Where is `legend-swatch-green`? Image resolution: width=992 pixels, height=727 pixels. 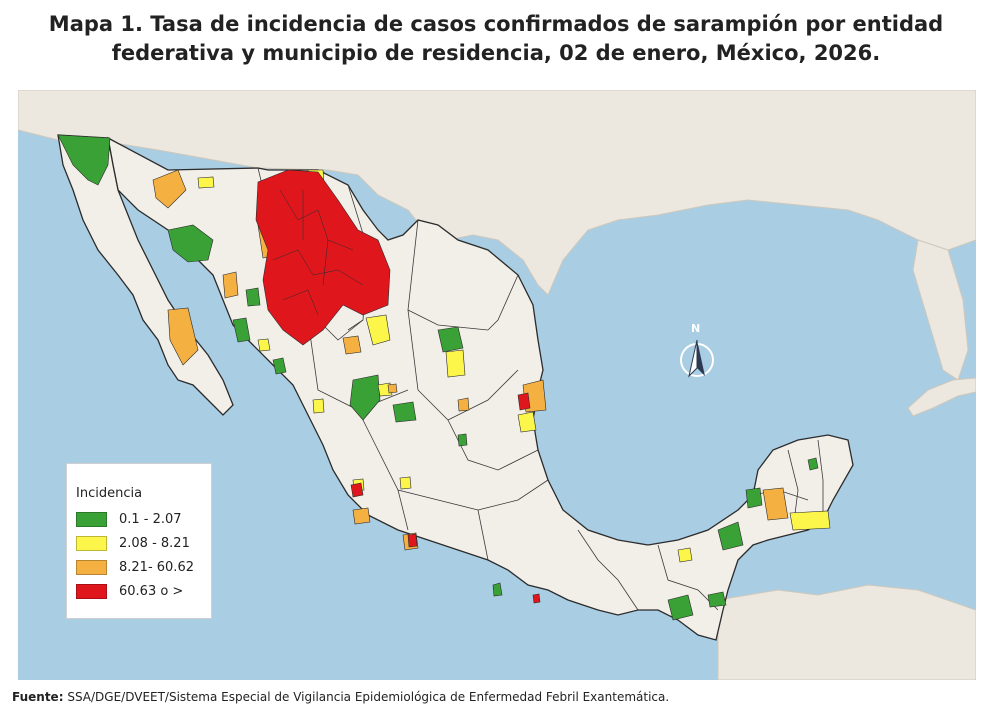 legend-swatch-green is located at coordinates (91, 519).